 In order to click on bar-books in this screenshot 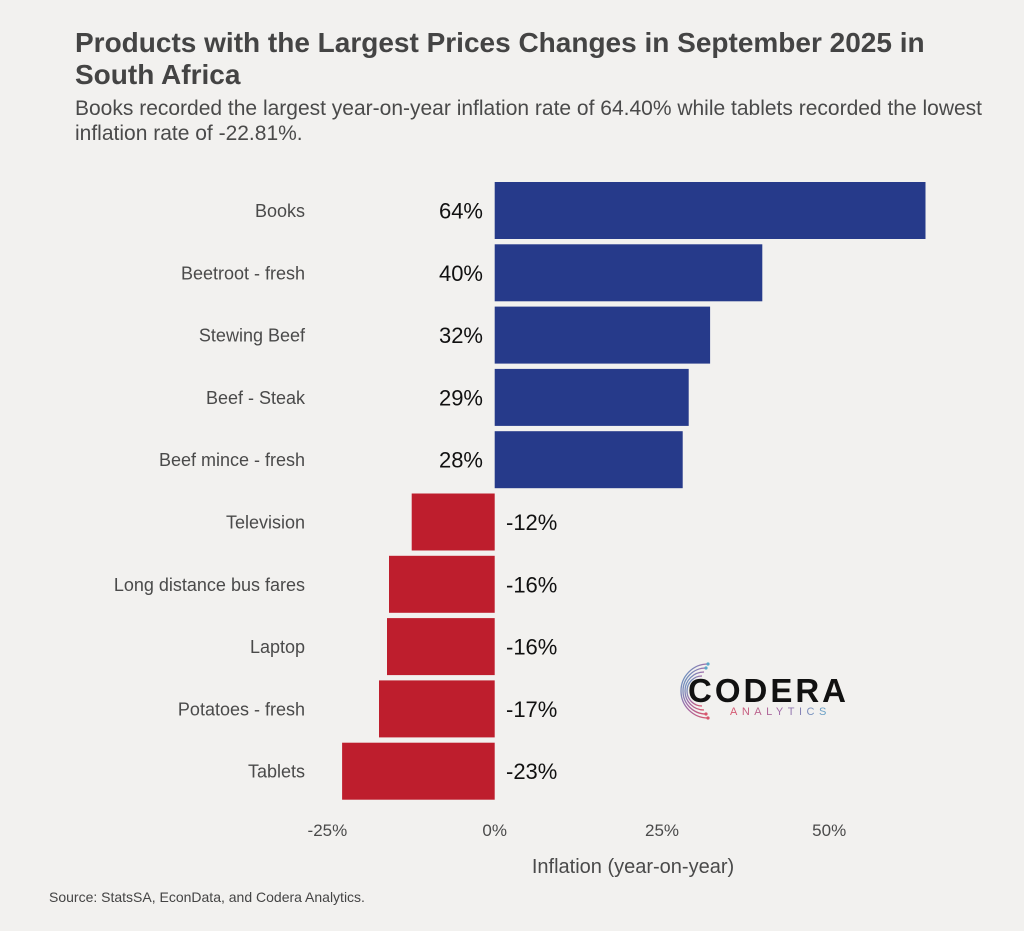, I will do `click(710, 210)`.